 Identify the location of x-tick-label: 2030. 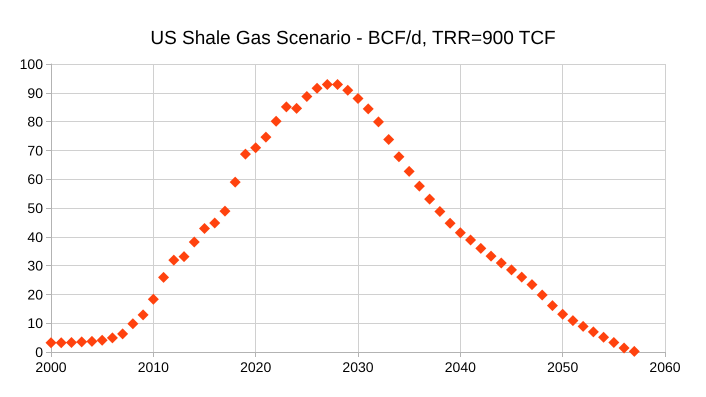
(358, 367).